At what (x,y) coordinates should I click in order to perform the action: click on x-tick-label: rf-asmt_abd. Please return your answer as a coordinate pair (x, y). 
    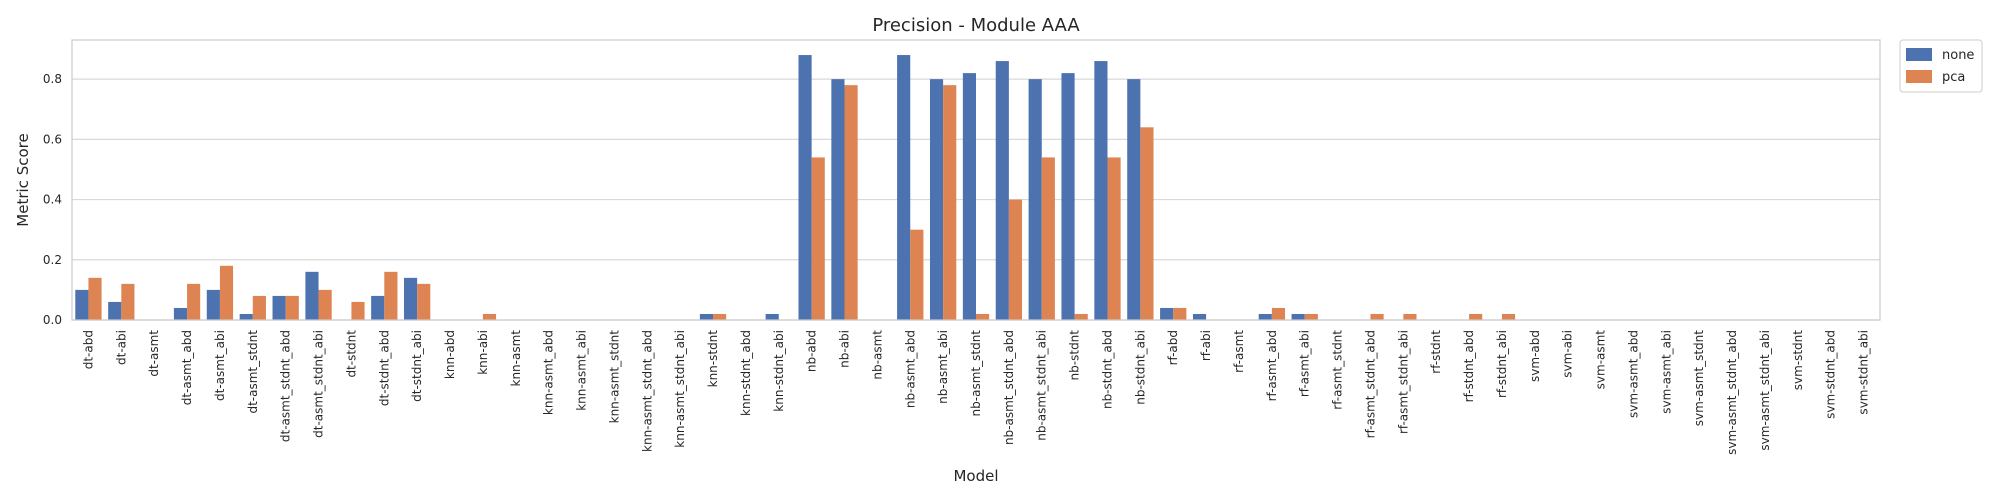
    Looking at the image, I should click on (1272, 365).